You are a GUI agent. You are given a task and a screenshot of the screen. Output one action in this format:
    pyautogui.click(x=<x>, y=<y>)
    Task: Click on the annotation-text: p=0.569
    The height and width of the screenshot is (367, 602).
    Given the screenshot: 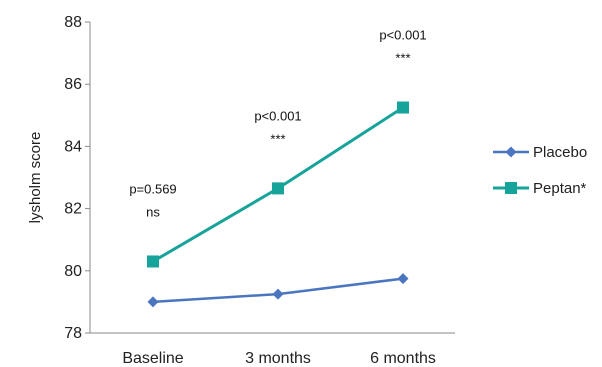 What is the action you would take?
    pyautogui.click(x=152, y=188)
    